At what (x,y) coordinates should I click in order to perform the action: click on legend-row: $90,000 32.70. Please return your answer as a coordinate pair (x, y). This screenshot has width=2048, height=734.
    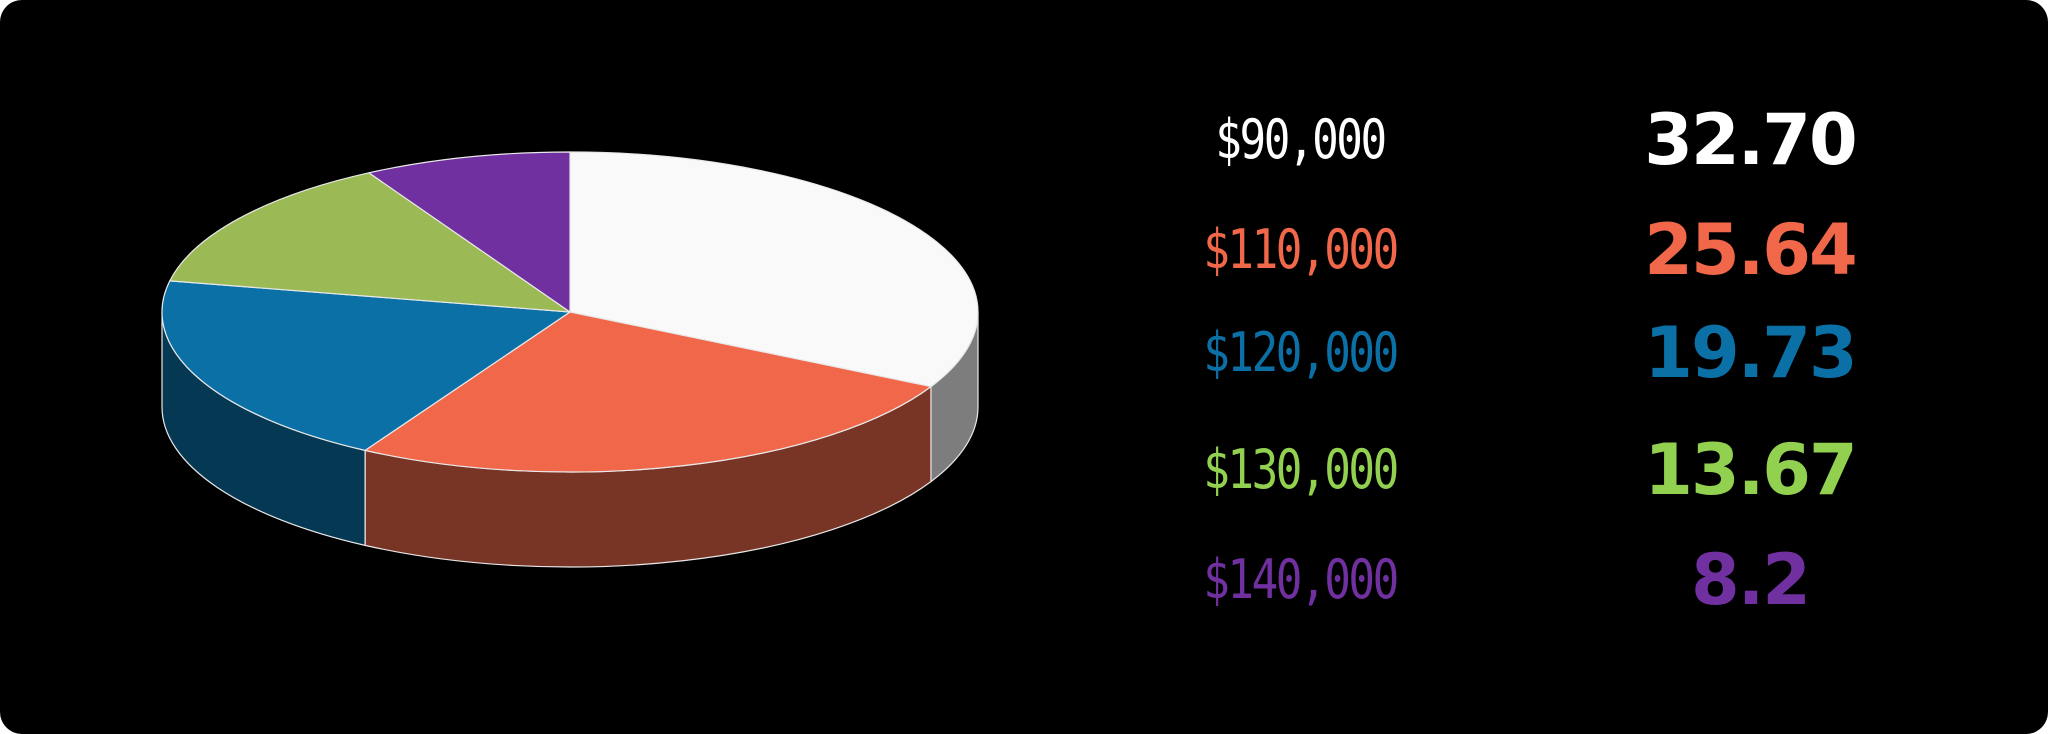
    Looking at the image, I should click on (1510, 140).